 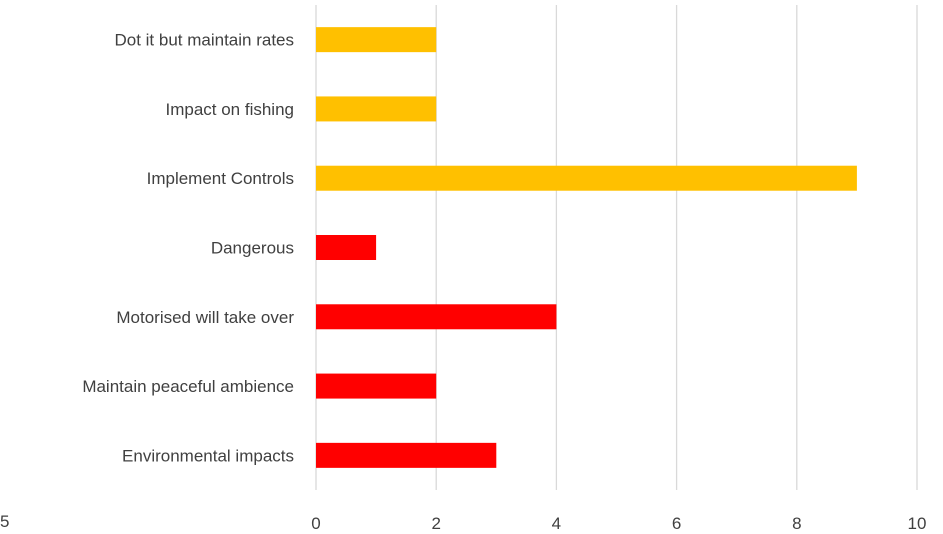 I want to click on x-tick-label: 0, so click(x=315, y=523).